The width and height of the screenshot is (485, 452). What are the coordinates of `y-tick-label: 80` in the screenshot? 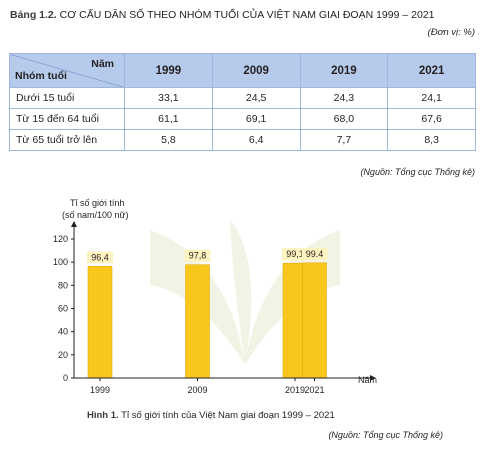 It's located at (63, 285).